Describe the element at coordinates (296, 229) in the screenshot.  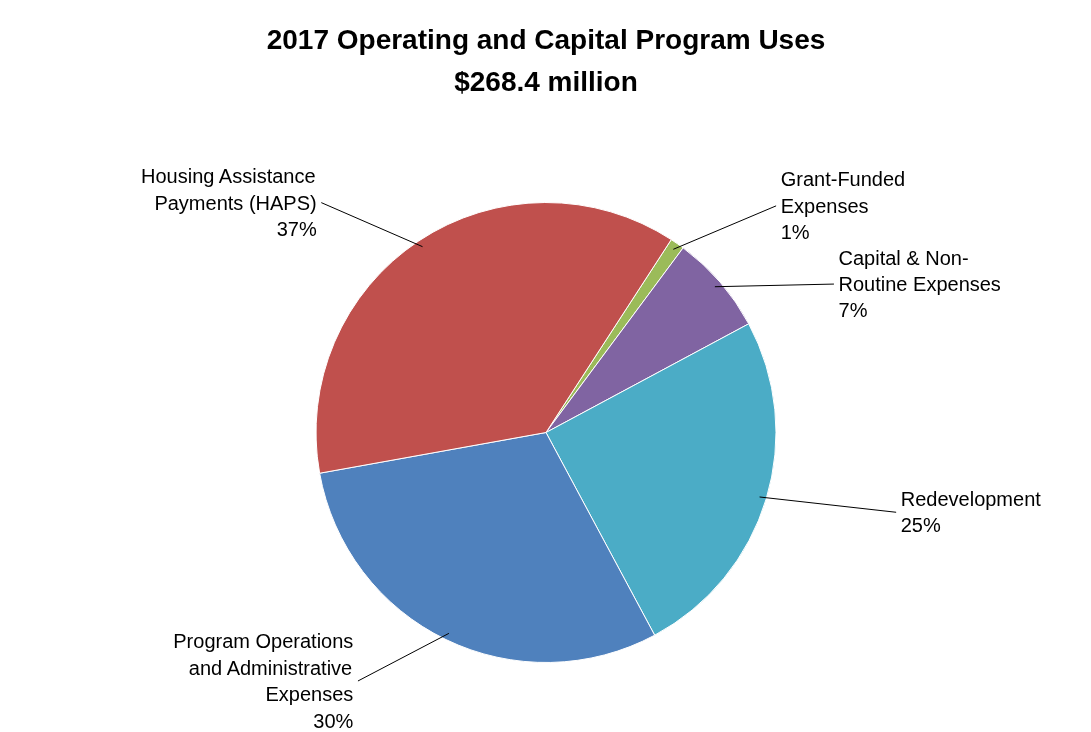
I see `data-label: 37%` at that location.